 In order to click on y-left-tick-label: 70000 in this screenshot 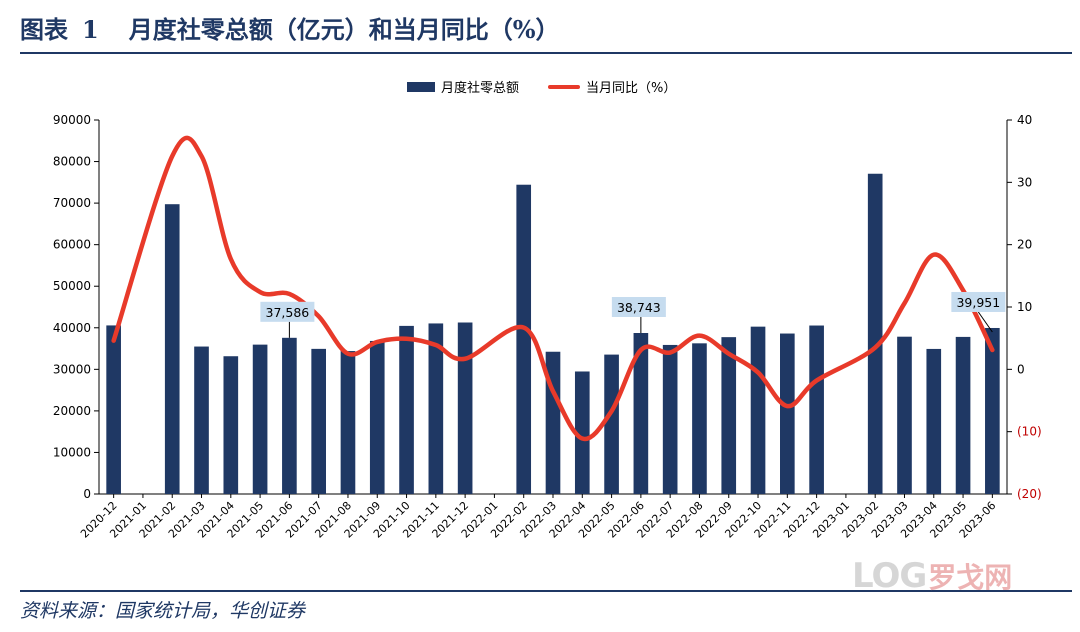, I will do `click(72, 203)`.